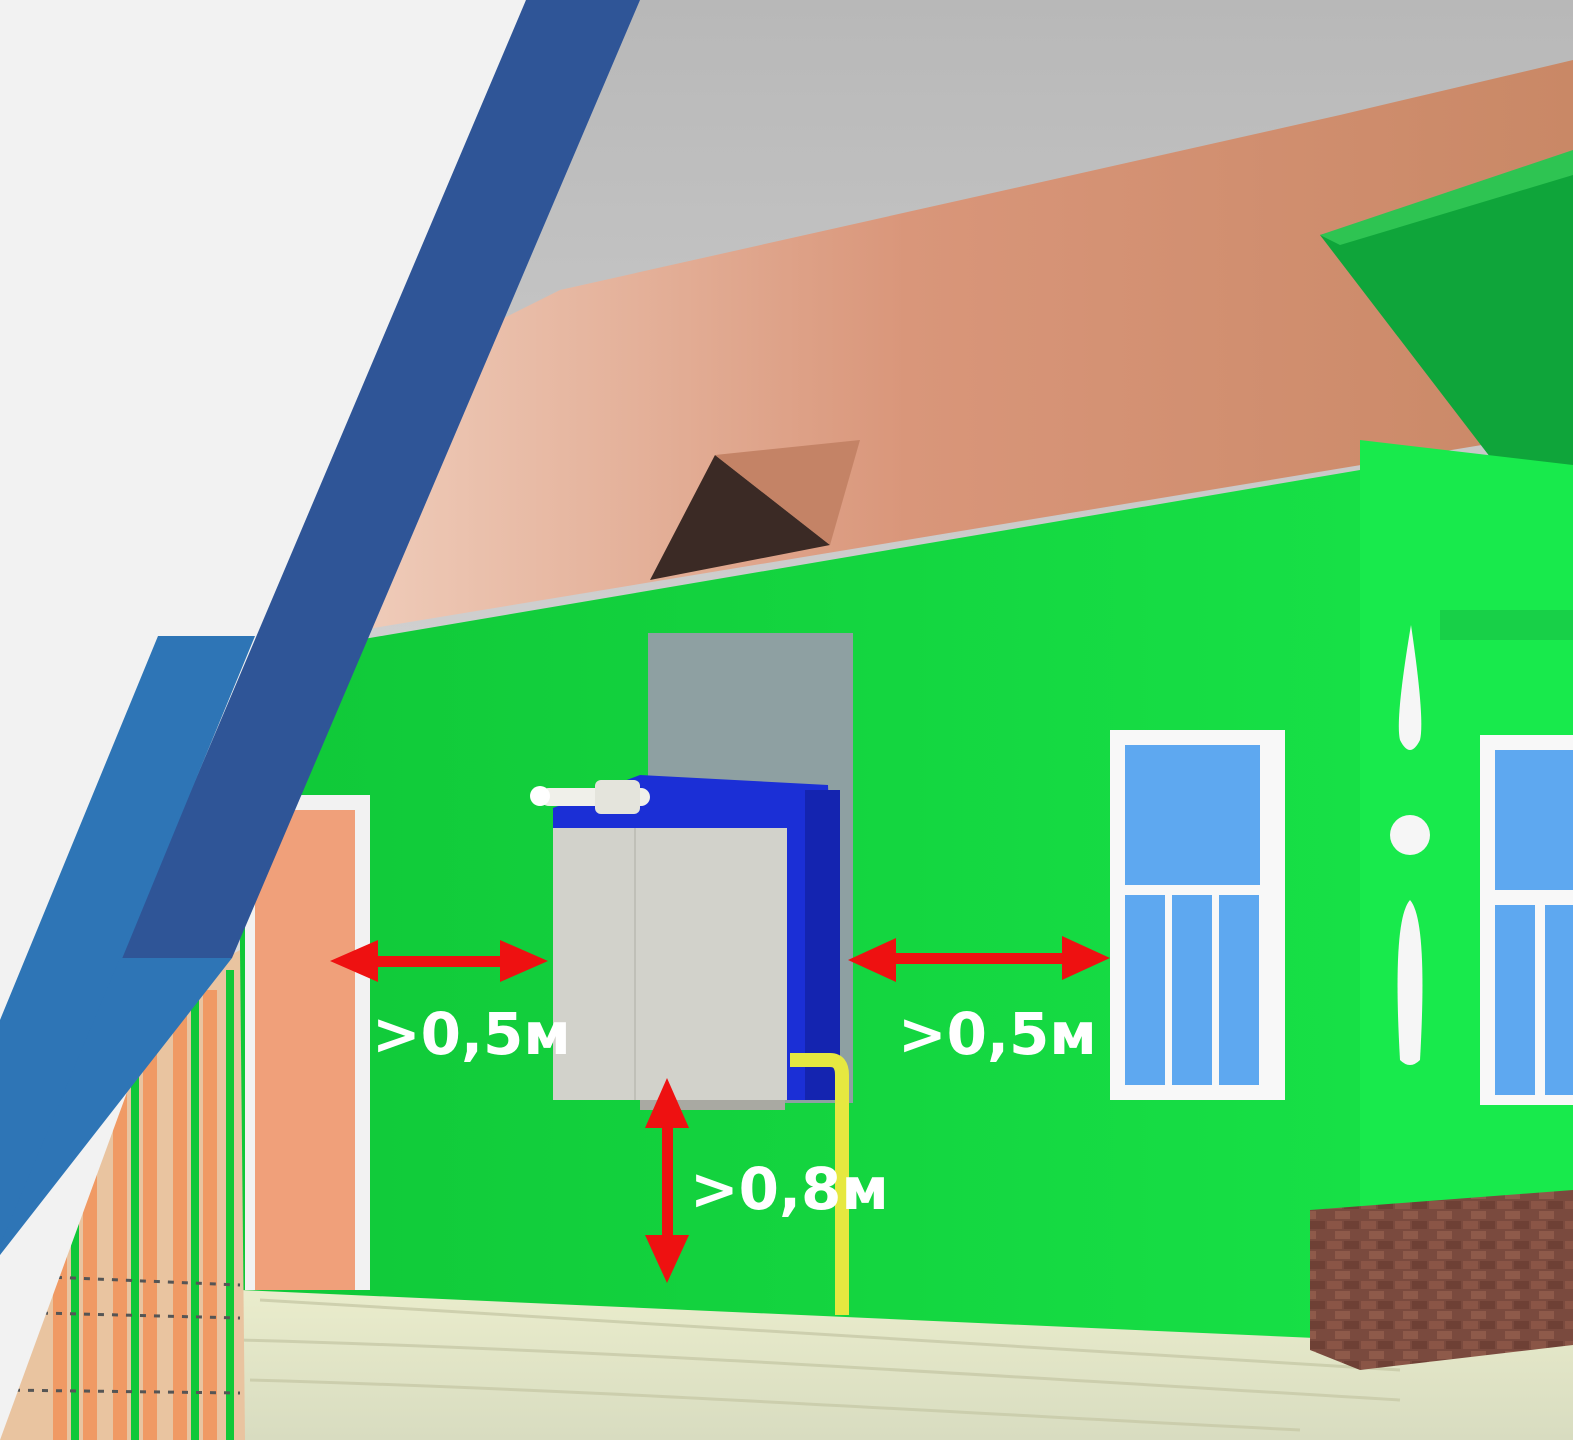  What do you see at coordinates (789, 1189) in the screenshot?
I see `bottom-gap-label: >0,8м` at bounding box center [789, 1189].